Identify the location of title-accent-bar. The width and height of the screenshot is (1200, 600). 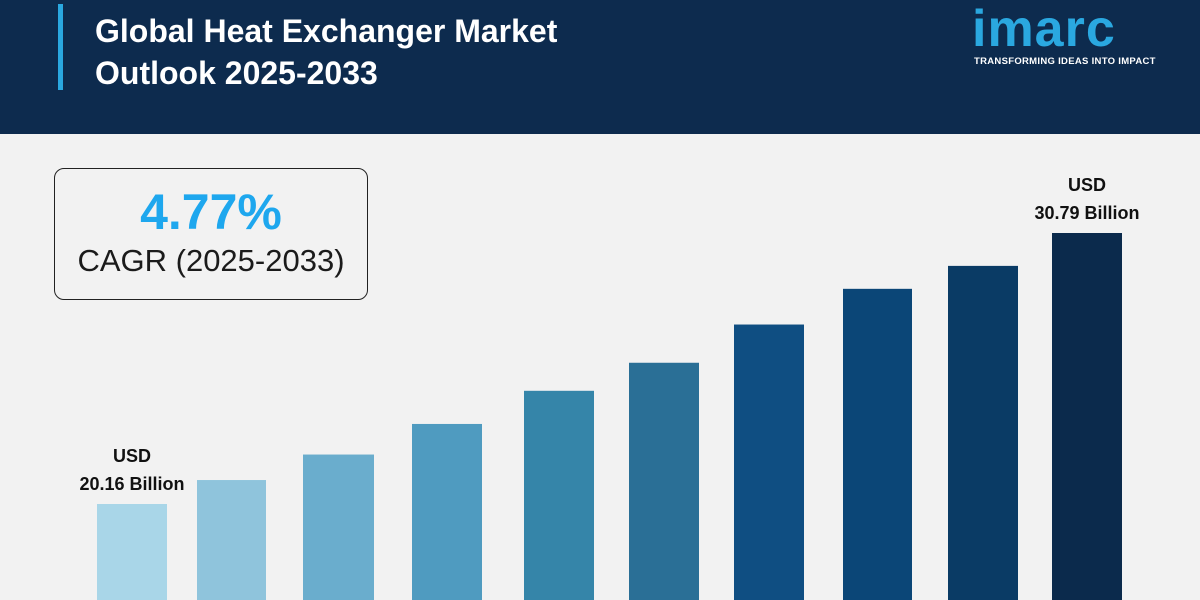
(60, 47).